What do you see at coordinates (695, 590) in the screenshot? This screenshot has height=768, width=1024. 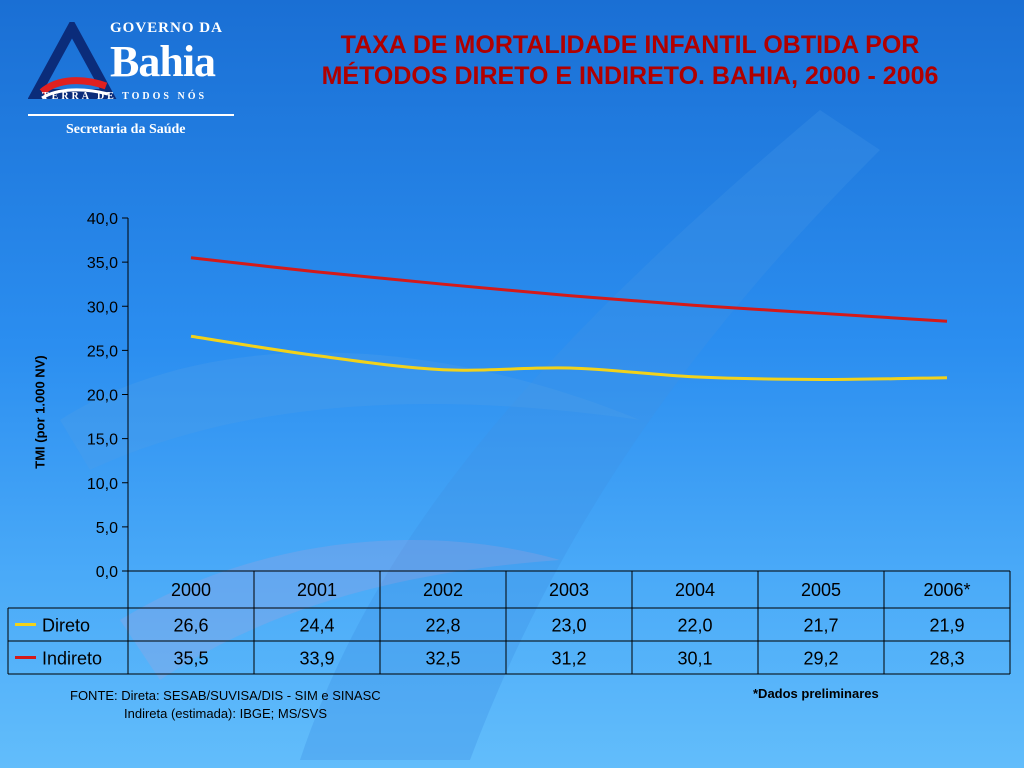 I see `x-category-label: 2004` at bounding box center [695, 590].